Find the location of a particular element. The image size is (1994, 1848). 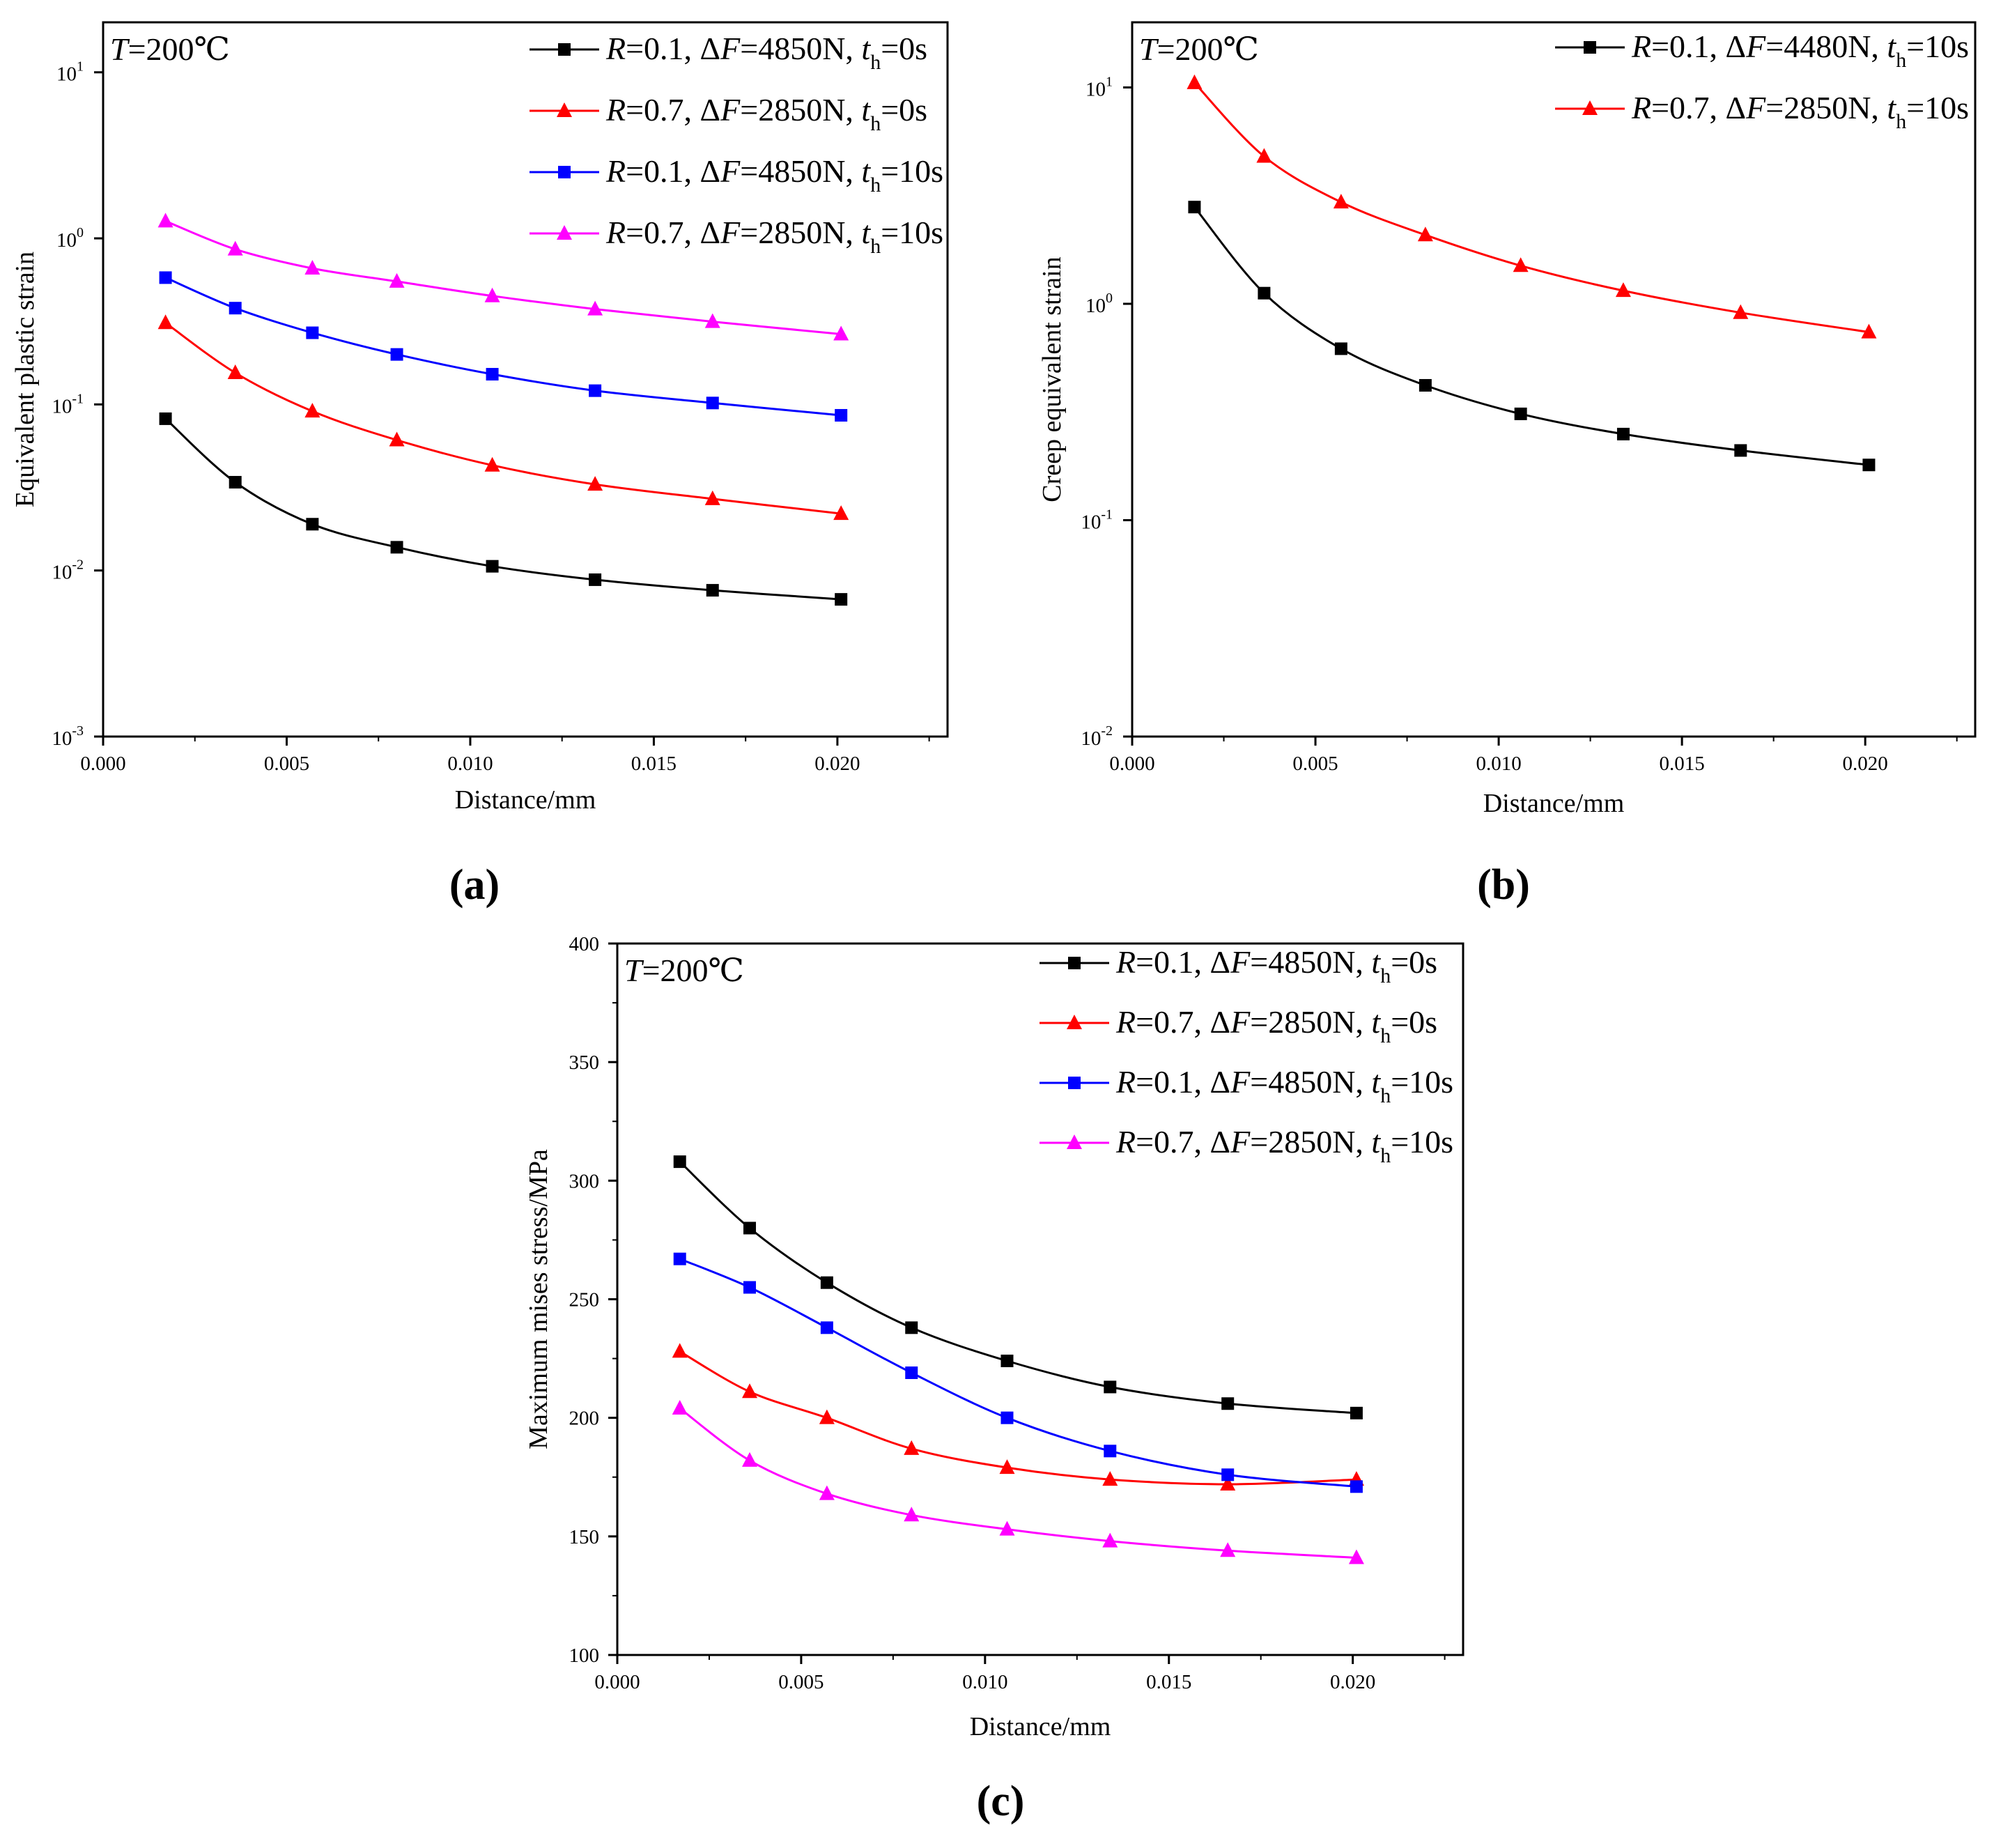

panel-label-c: (c) is located at coordinates (1001, 1801).